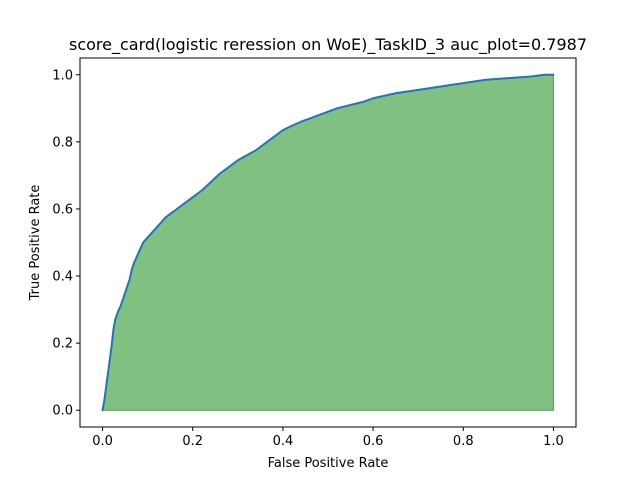  Describe the element at coordinates (62, 411) in the screenshot. I see `y-tick-label: 0.0` at that location.